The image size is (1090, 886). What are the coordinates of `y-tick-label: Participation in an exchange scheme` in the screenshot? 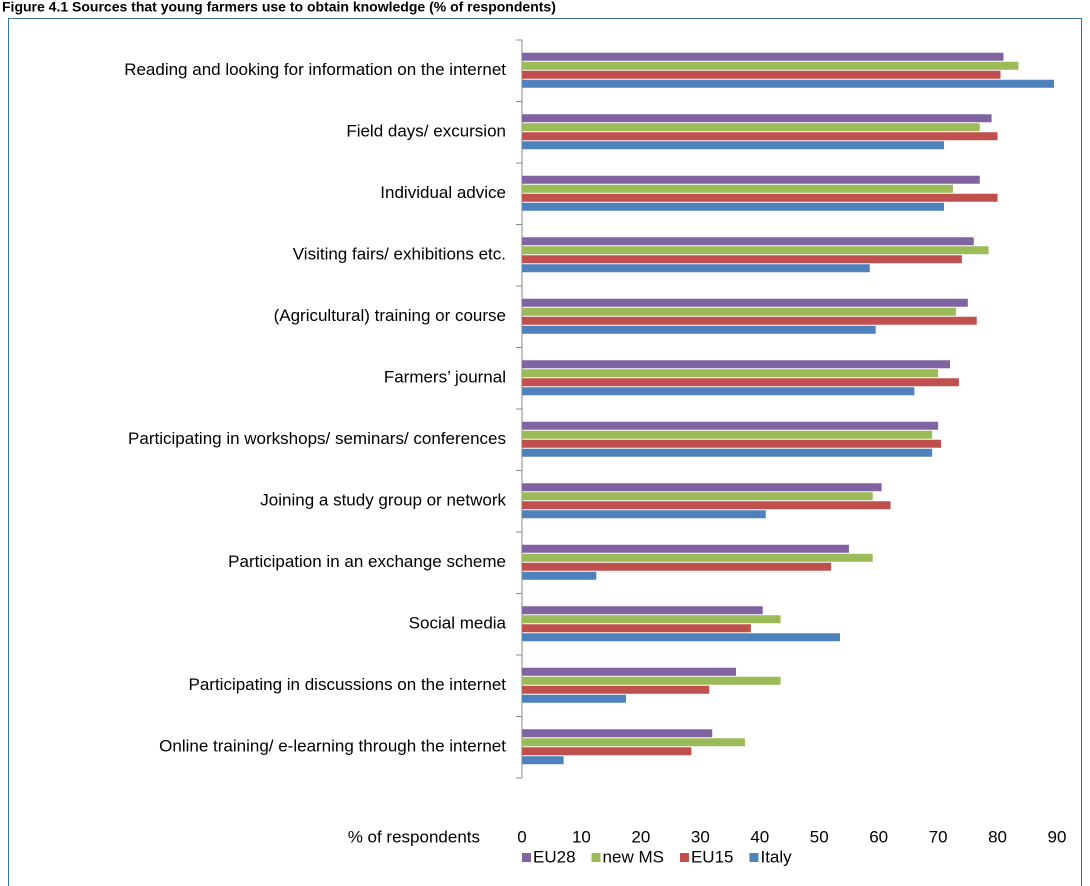 It's located at (367, 561).